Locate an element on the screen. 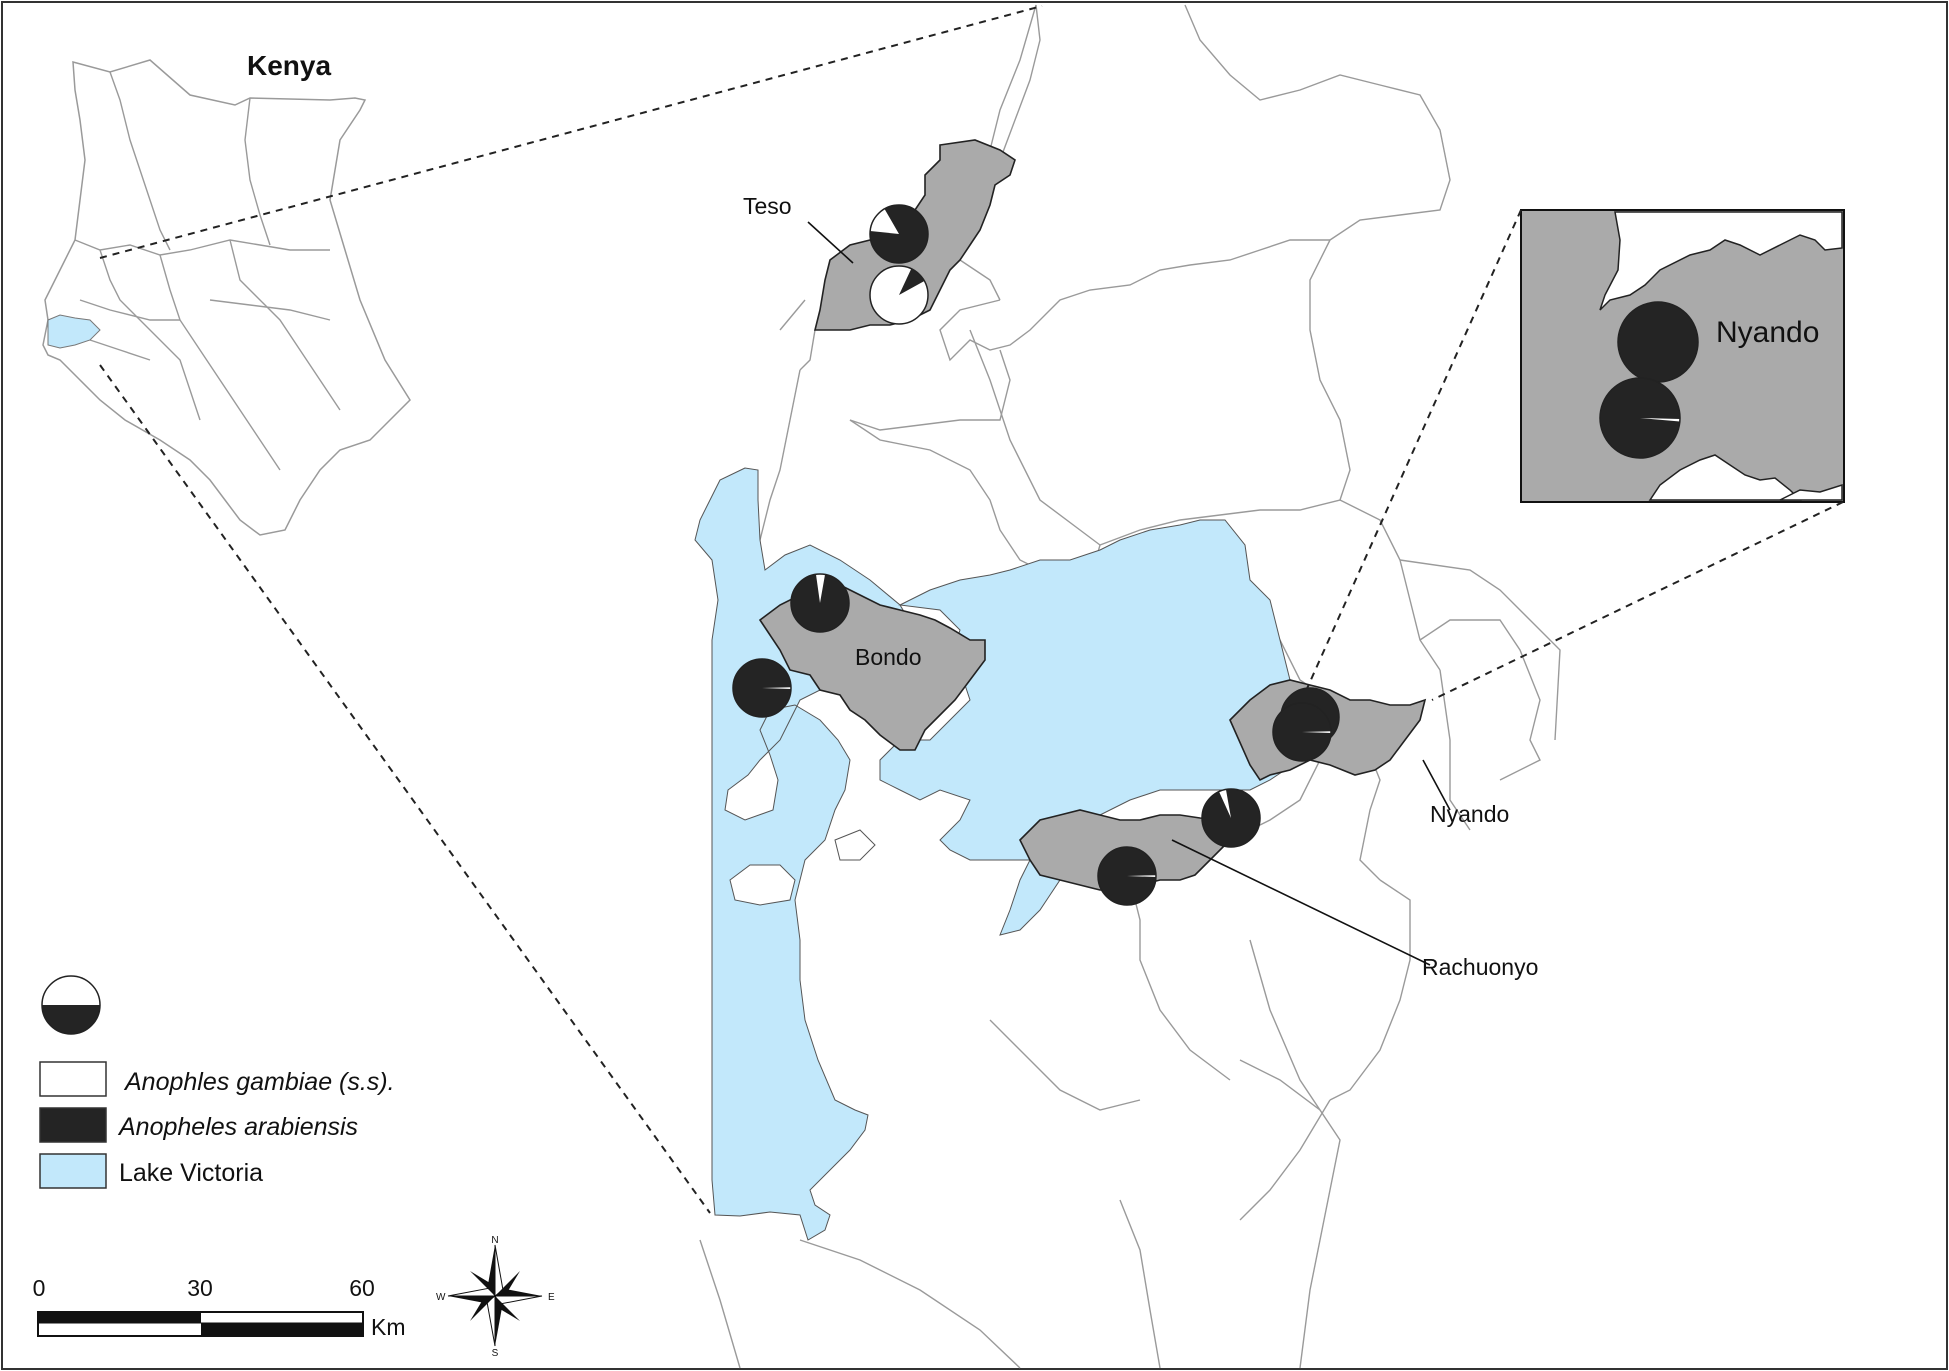 The height and width of the screenshot is (1371, 1949). nyando-leader-line is located at coordinates (1436, 785).